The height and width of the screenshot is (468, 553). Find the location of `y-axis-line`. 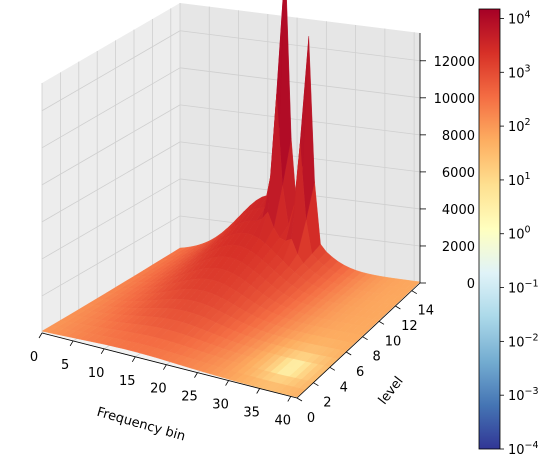

y-axis-line is located at coordinates (358, 340).